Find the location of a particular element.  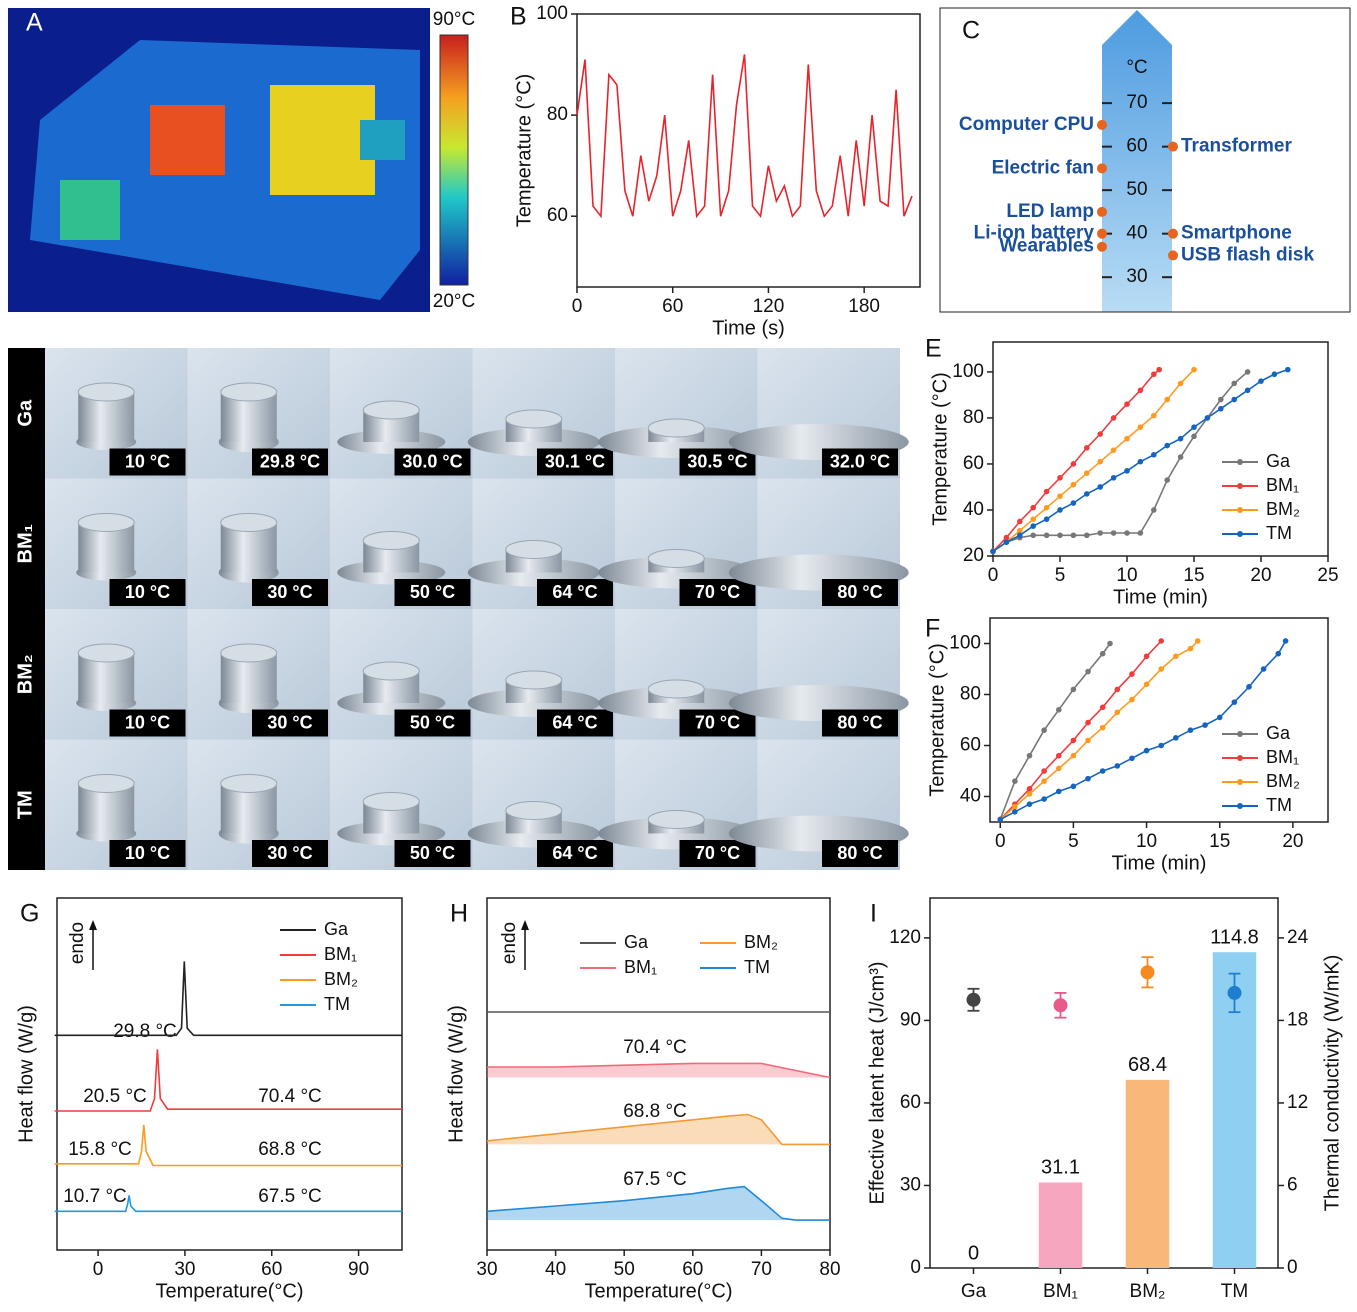

x-tick-label: 60 is located at coordinates (672, 306).